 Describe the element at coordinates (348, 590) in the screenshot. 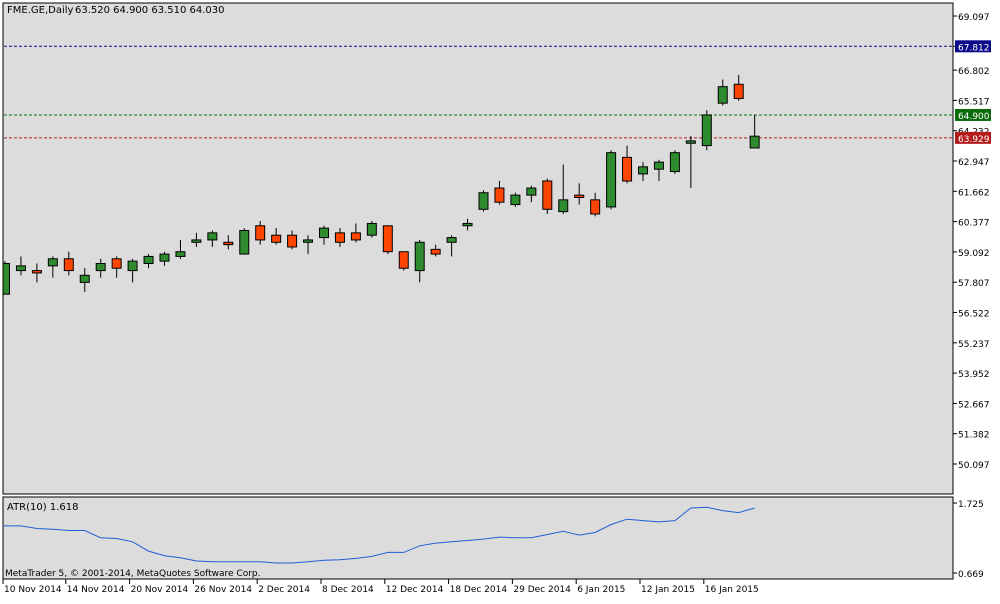

I see `time-tick-label: 8 Dec 2014` at that location.